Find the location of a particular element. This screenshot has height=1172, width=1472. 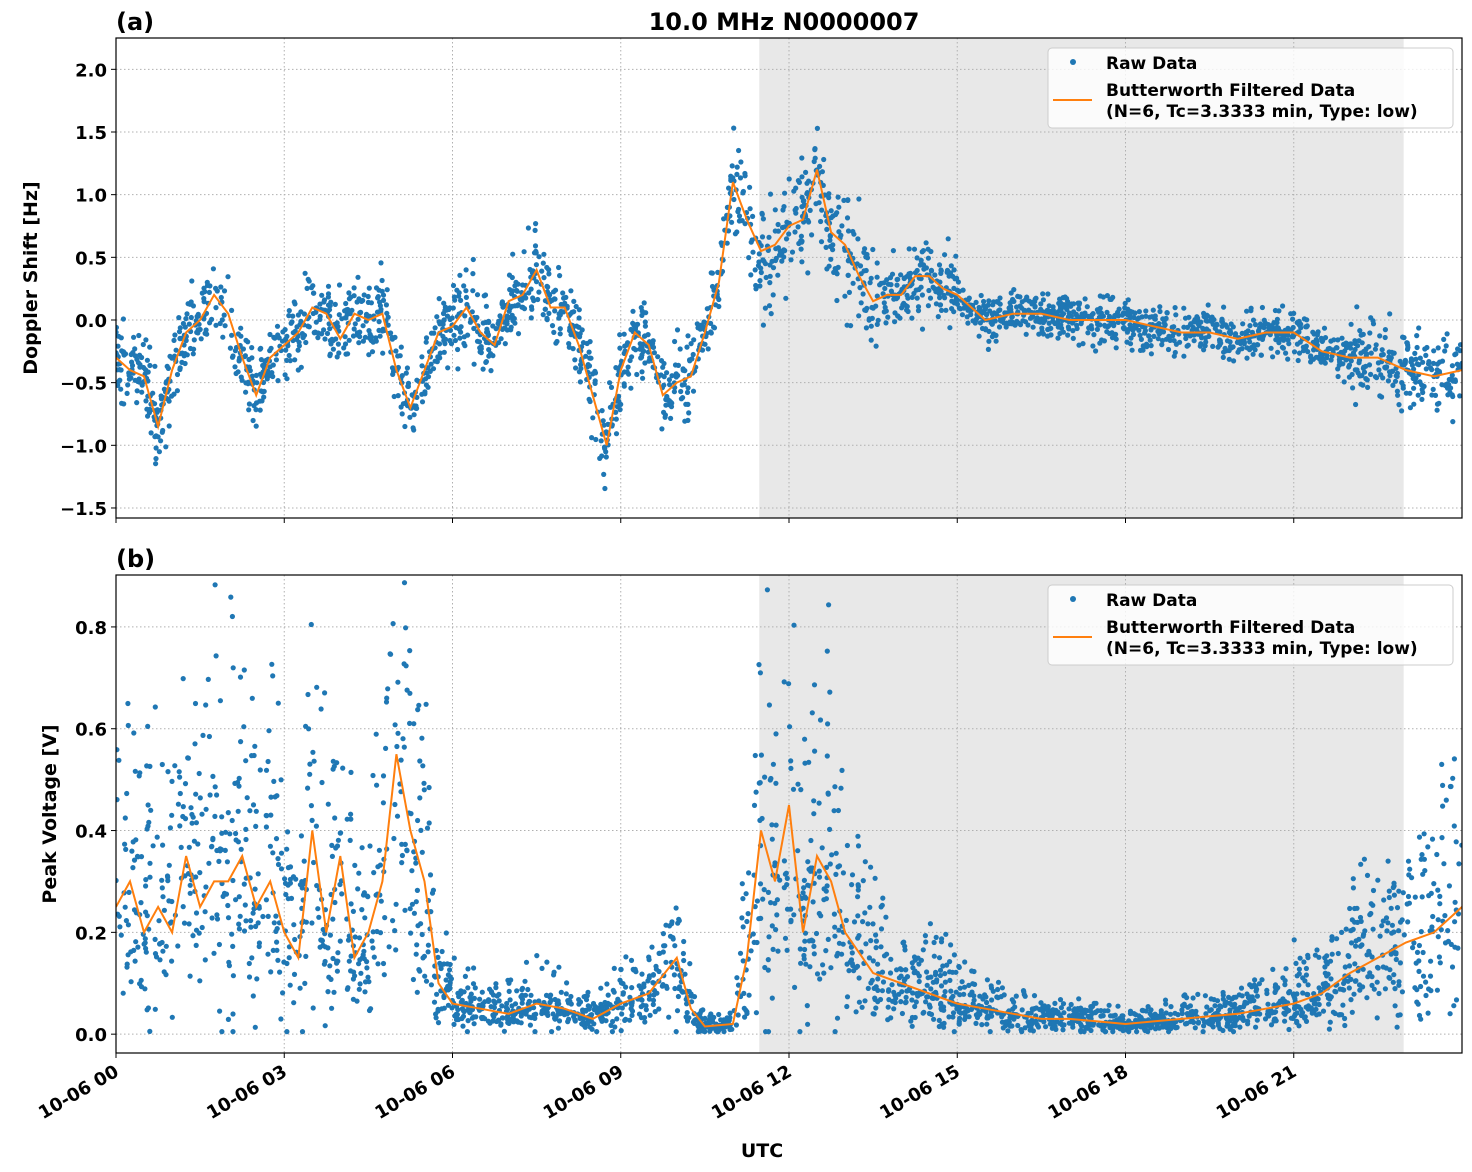

legend-label-filtered: Butterworth Filtered Data is located at coordinates (1230, 91).